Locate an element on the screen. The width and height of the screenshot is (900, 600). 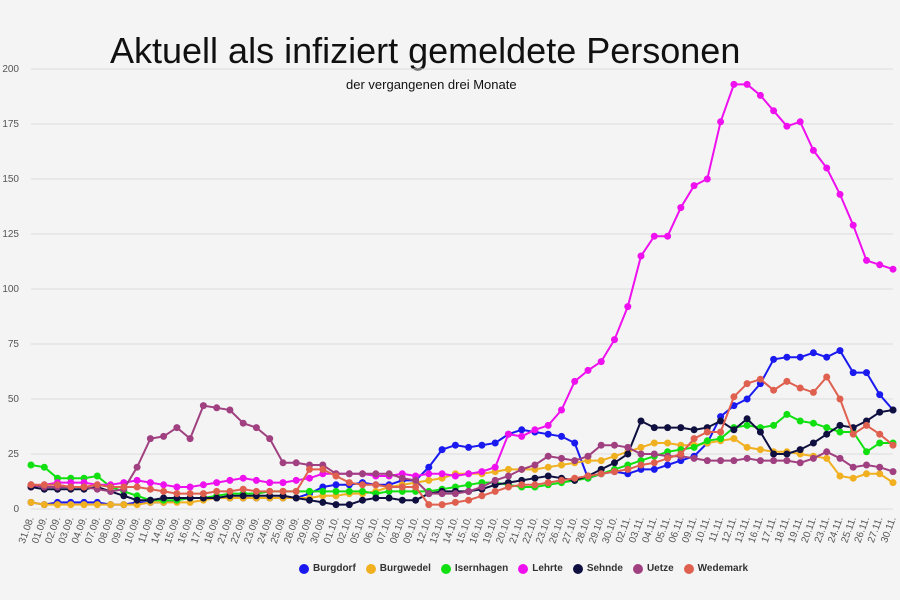
legend-item: Sehnde is located at coordinates (597, 568).